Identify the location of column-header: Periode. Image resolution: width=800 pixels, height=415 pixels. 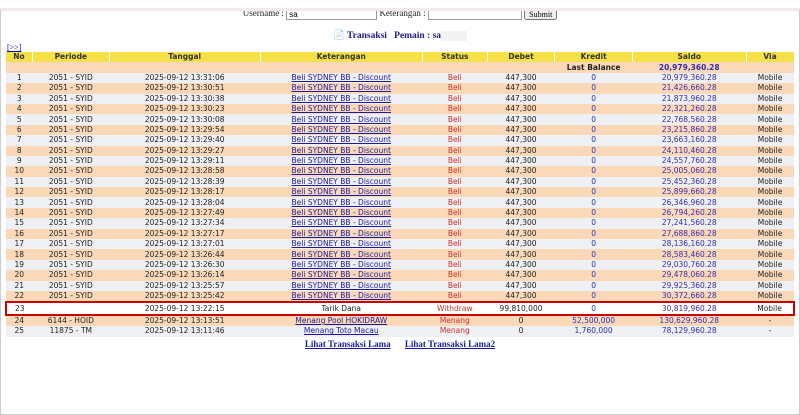
(71, 57).